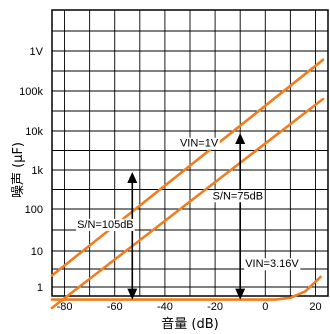 Image resolution: width=330 pixels, height=334 pixels. I want to click on y-tick-label: 100, so click(34, 210).